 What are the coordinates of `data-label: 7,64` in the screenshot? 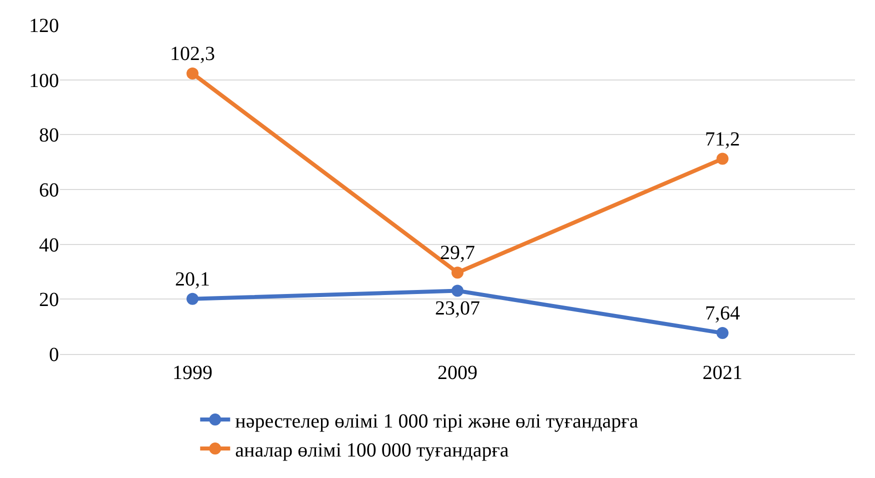 It's located at (722, 313).